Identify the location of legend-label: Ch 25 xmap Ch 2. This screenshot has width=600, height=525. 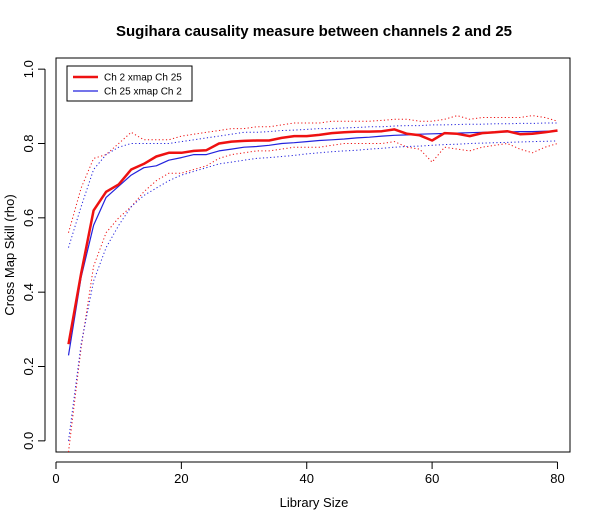
(143, 92).